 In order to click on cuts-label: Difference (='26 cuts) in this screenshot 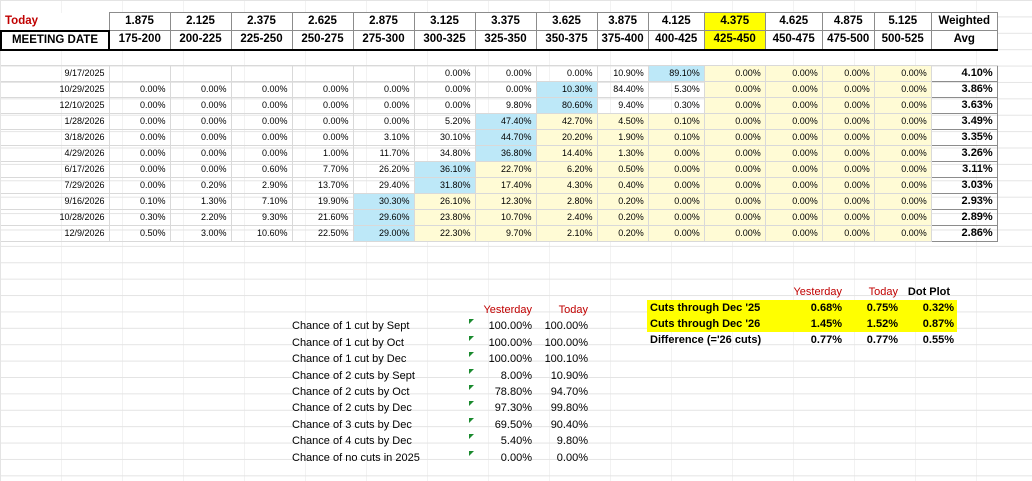, I will do `click(706, 340)`.